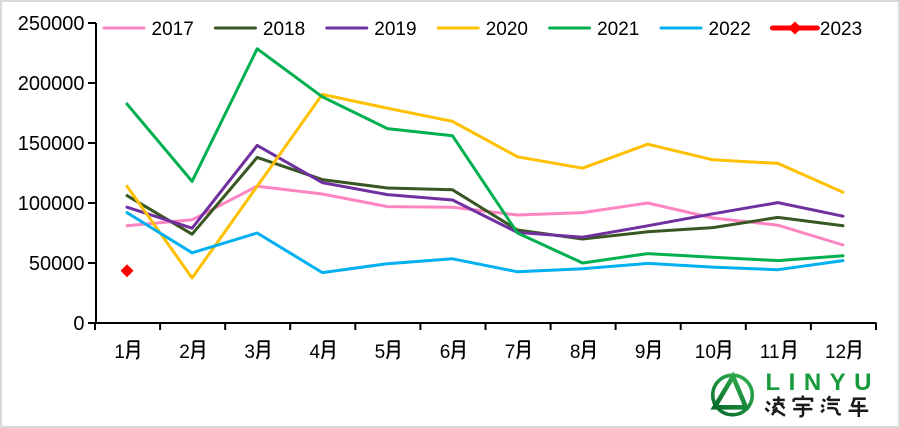  What do you see at coordinates (395, 29) in the screenshot?
I see `svg-text: 2019` at bounding box center [395, 29].